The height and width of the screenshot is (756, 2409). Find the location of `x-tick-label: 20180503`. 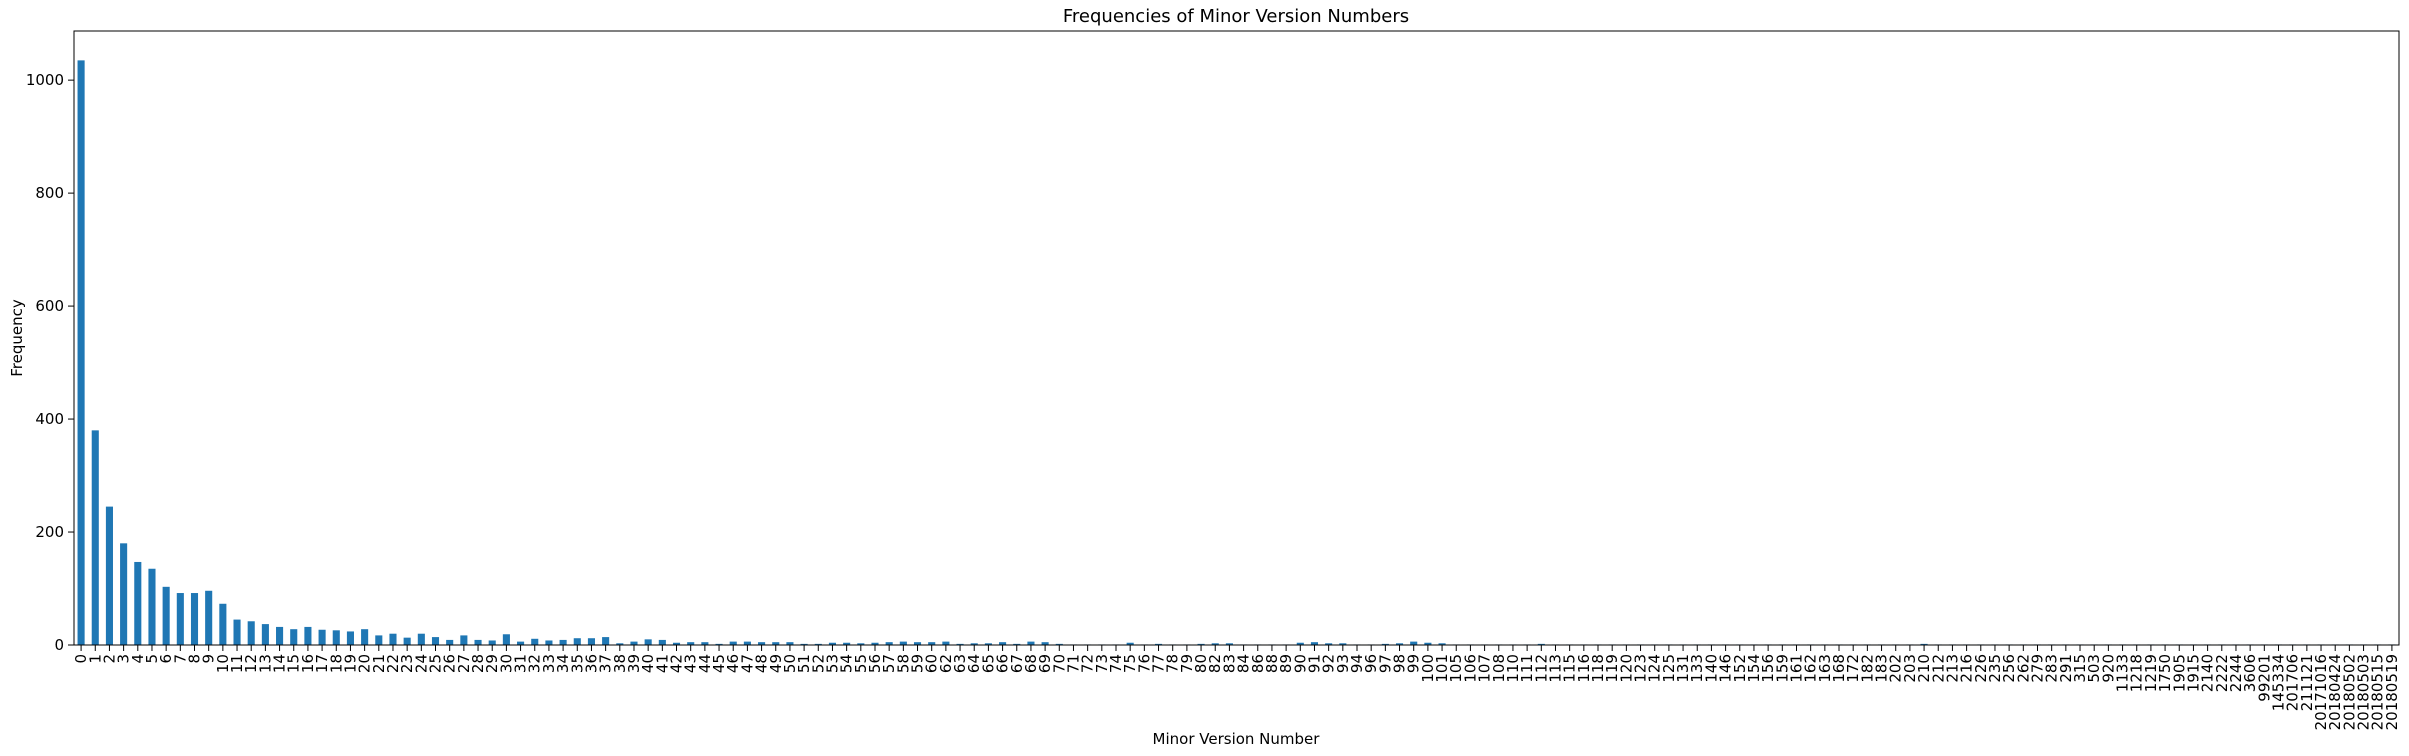

x-tick-label: 20180503 is located at coordinates (2364, 692).